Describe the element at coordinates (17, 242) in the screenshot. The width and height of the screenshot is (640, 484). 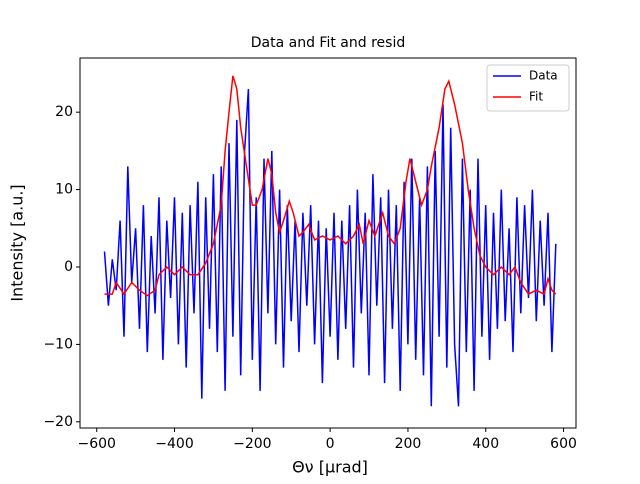
I see `y-axis-label: Intensity [a.u.]` at that location.